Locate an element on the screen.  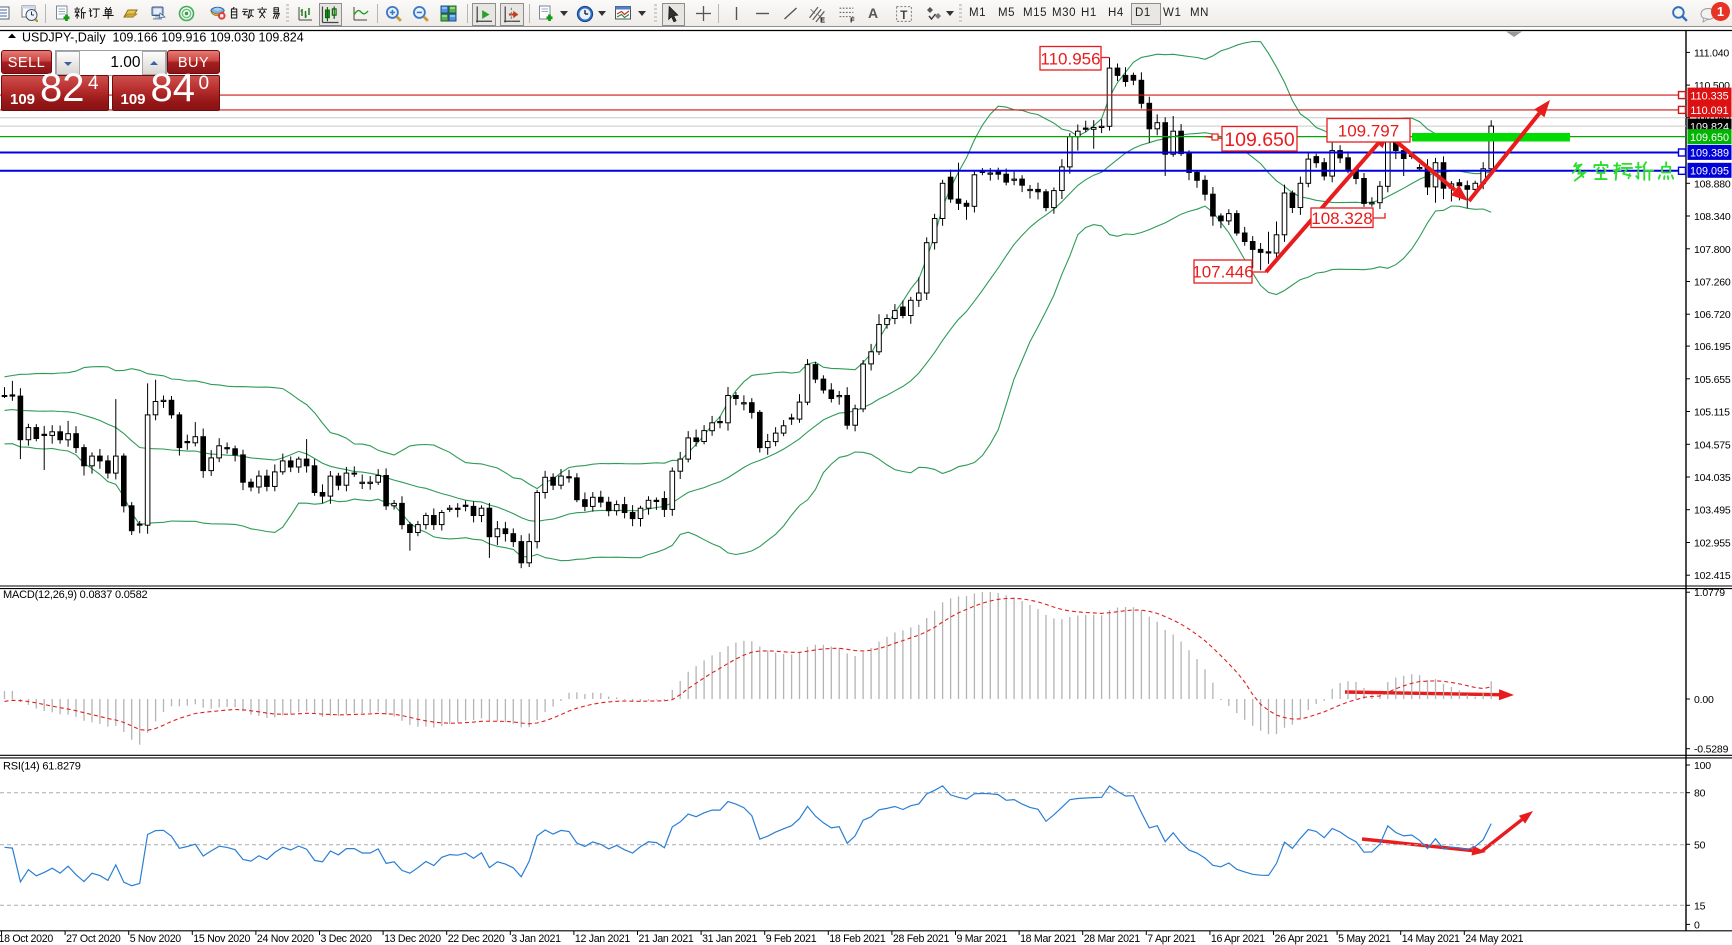
svg-text: 5 Nov 2020 is located at coordinates (156, 939).